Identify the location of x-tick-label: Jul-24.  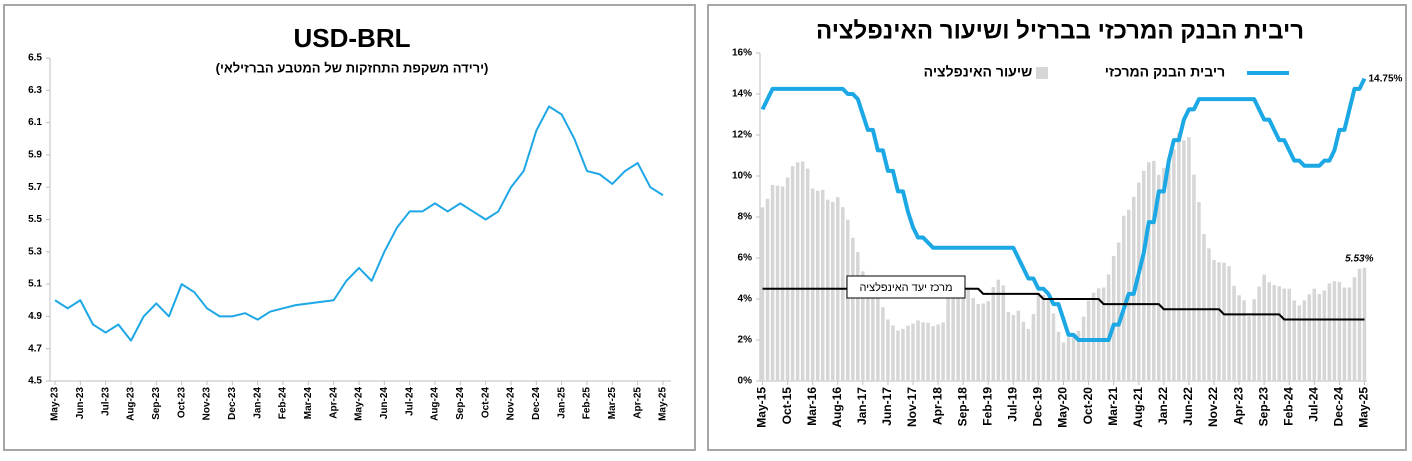
(1313, 404).